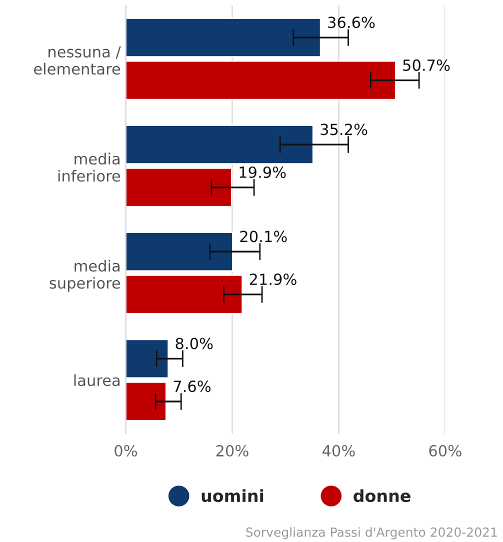  I want to click on data-label: 20.1%, so click(263, 236).